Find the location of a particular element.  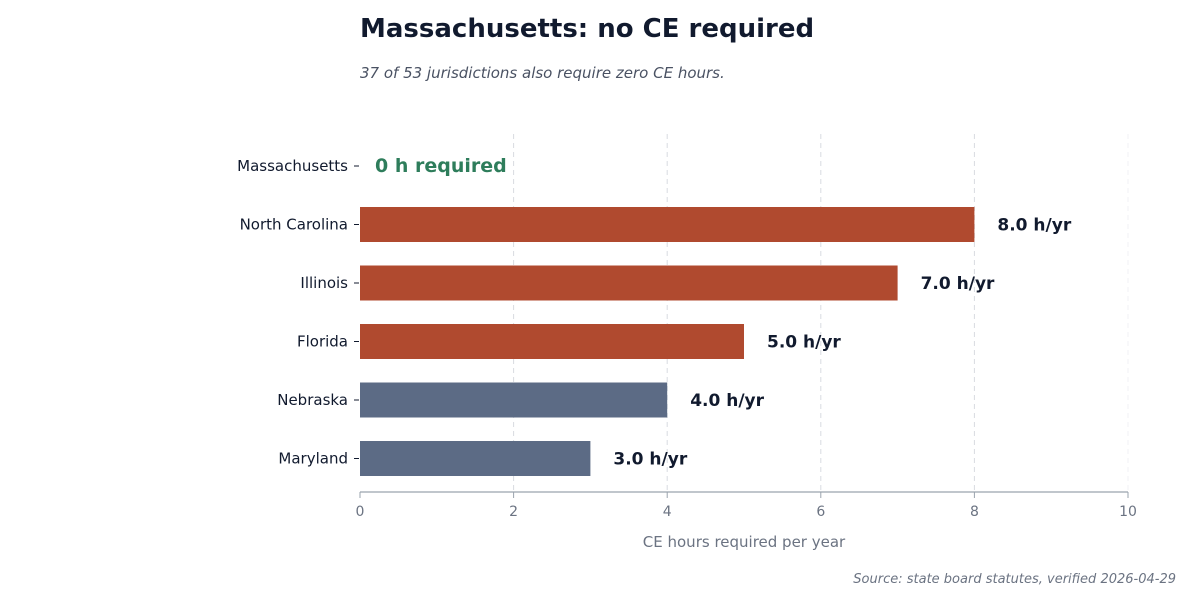

x-axis: 0 2 4 6 8 10 is located at coordinates (746, 505).